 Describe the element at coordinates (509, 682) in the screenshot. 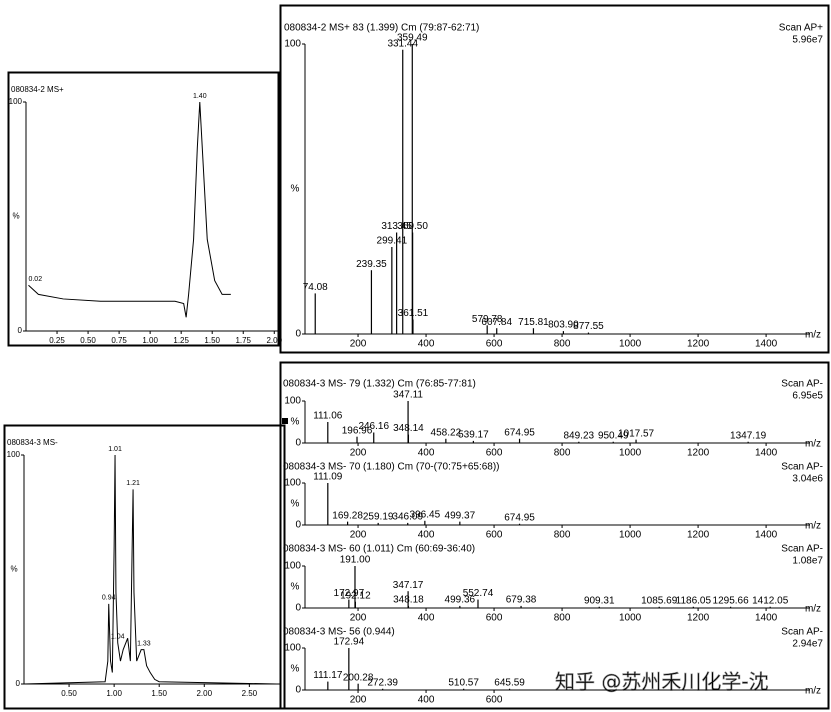

I see `peak-label: 645.59` at that location.